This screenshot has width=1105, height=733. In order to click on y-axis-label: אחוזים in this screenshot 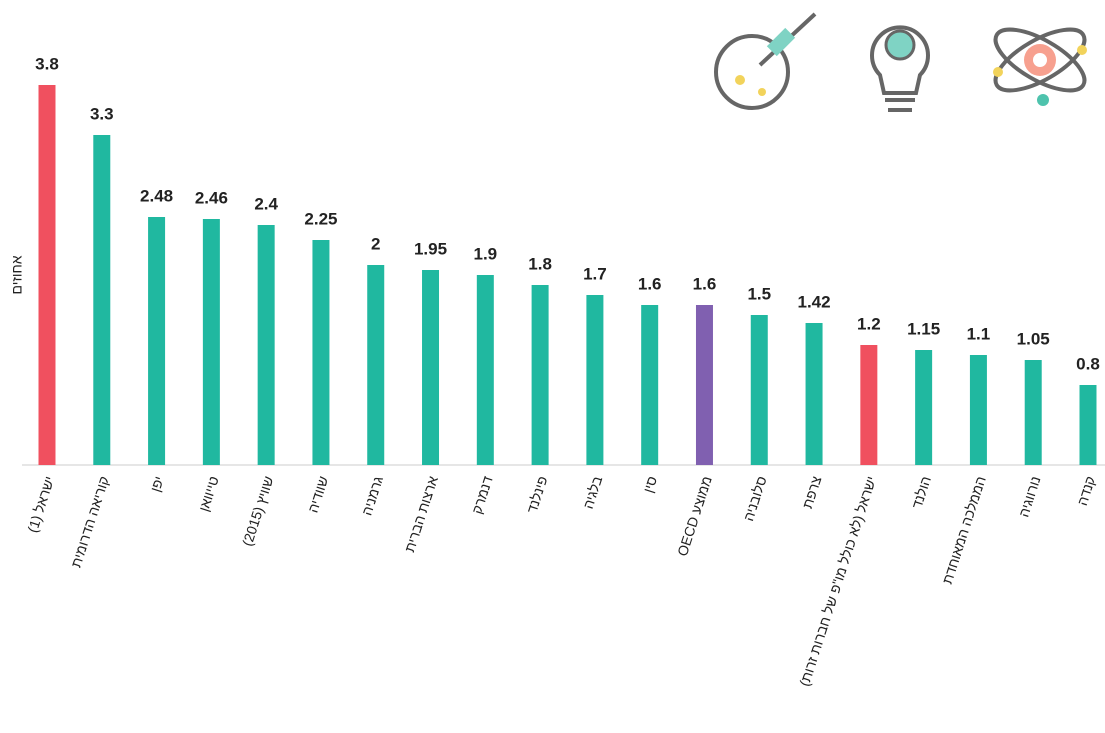, I will do `click(17, 274)`.